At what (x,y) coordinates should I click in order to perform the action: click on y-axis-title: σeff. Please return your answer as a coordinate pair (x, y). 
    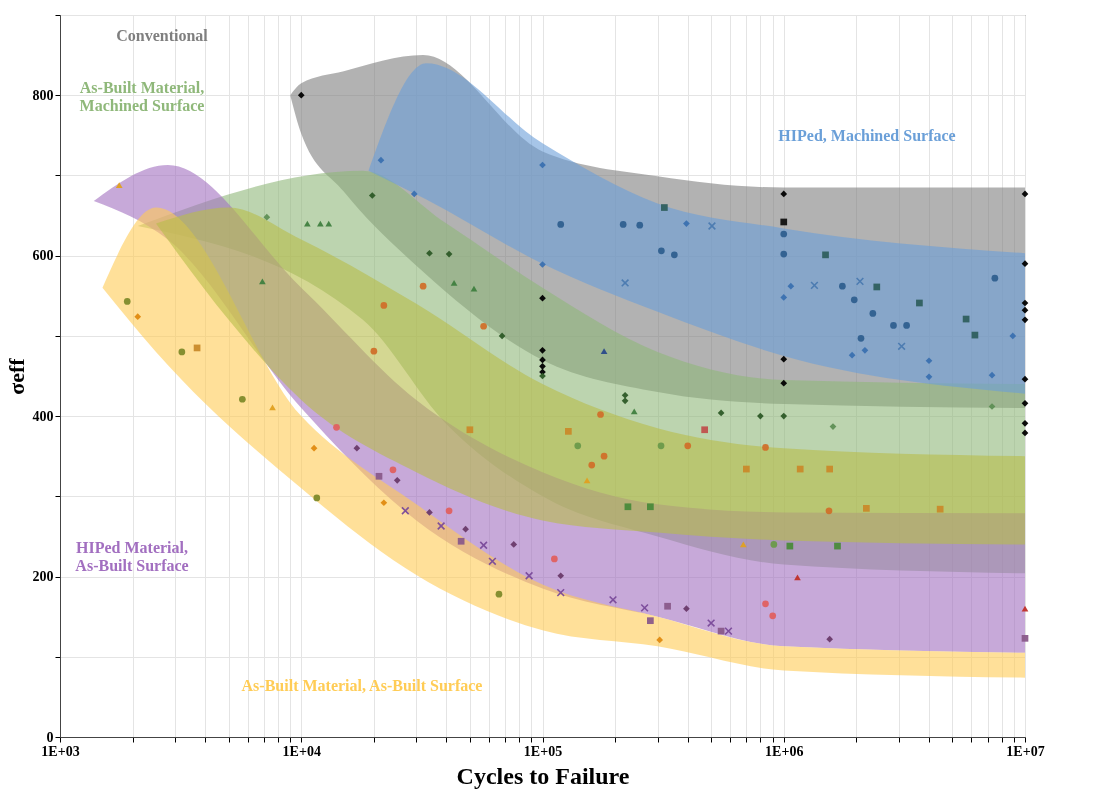
    Looking at the image, I should click on (16, 376).